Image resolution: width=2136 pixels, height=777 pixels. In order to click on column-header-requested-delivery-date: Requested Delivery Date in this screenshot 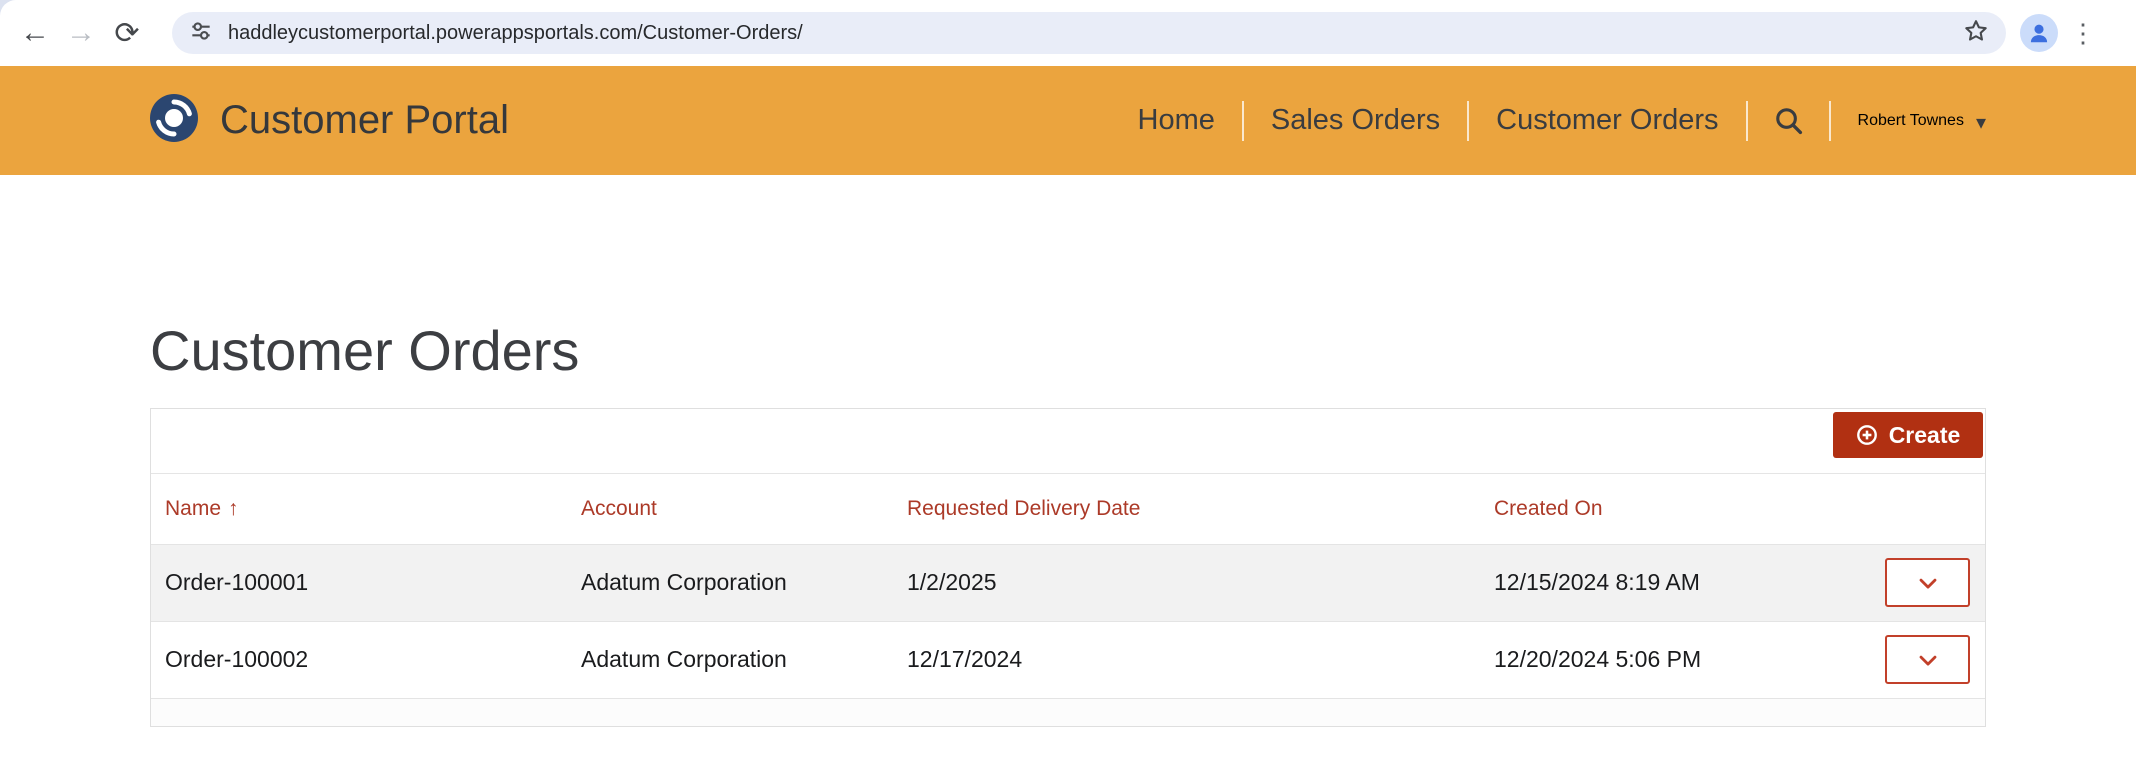, I will do `click(1024, 508)`.